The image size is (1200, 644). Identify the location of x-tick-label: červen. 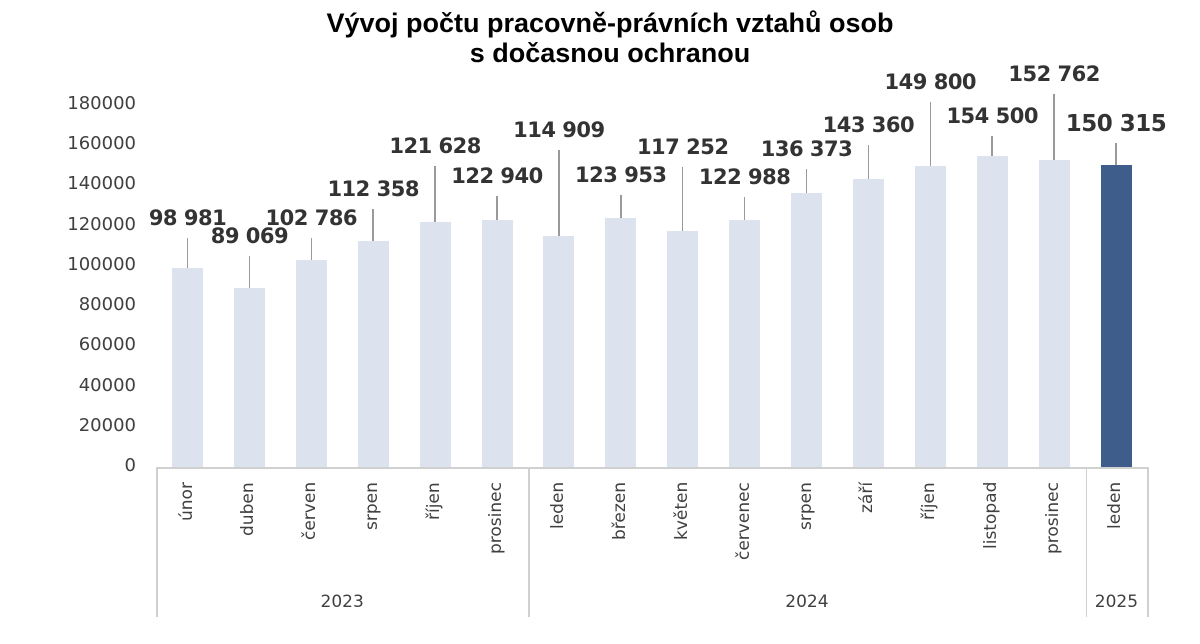
(310, 510).